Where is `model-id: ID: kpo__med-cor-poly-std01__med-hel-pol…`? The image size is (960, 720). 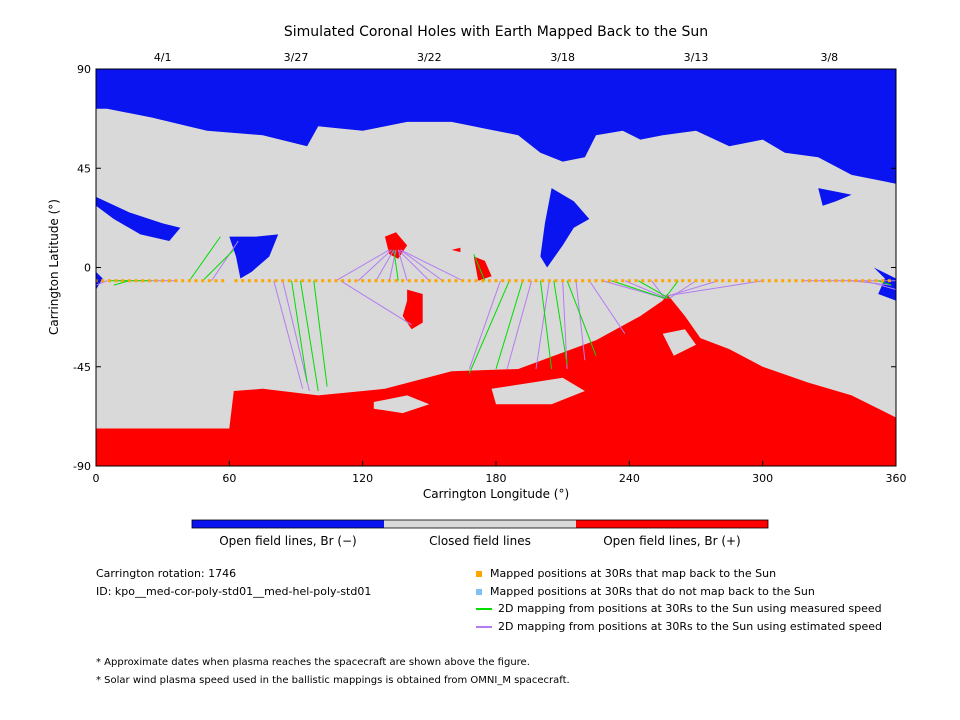 model-id: ID: kpo__med-cor-poly-std01__med-hel-pol… is located at coordinates (234, 591).